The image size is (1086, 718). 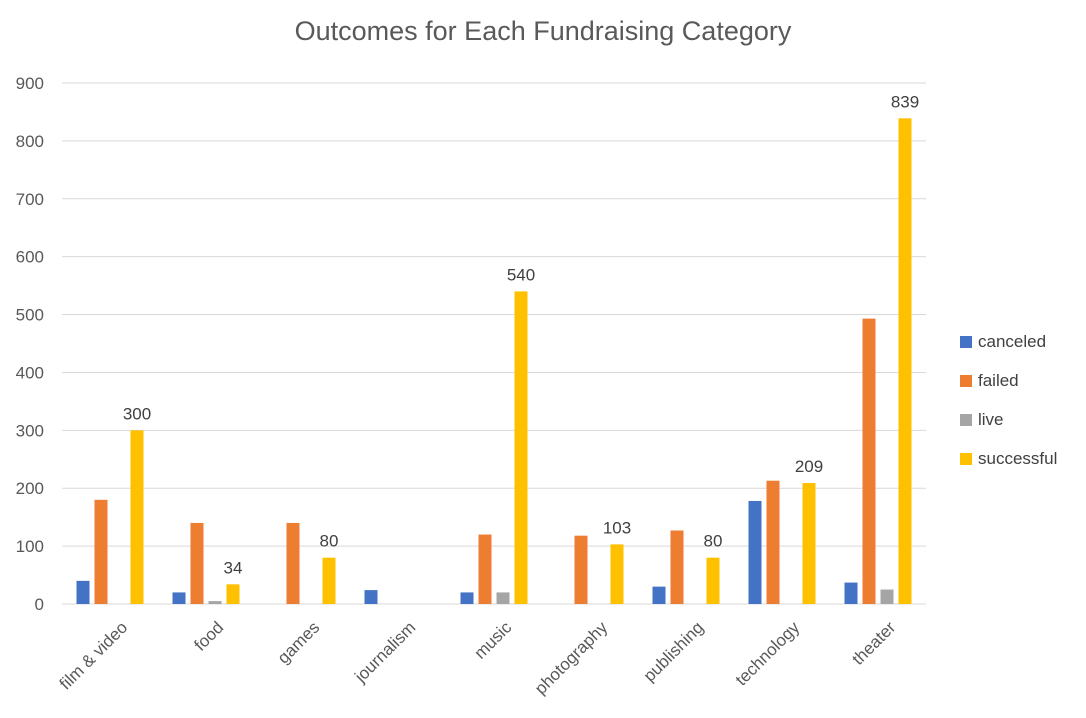 What do you see at coordinates (1012, 341) in the screenshot?
I see `legend-label: canceled` at bounding box center [1012, 341].